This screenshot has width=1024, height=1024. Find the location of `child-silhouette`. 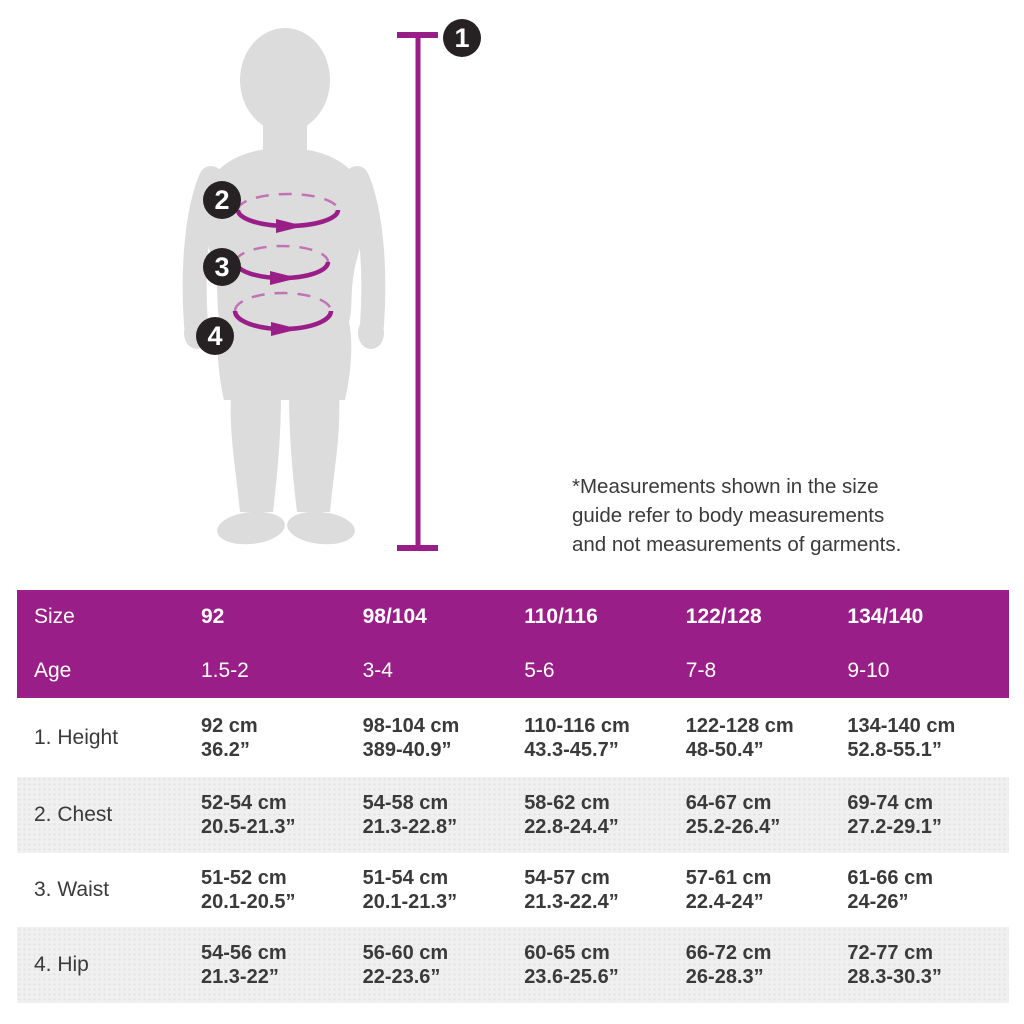

child-silhouette is located at coordinates (284, 286).